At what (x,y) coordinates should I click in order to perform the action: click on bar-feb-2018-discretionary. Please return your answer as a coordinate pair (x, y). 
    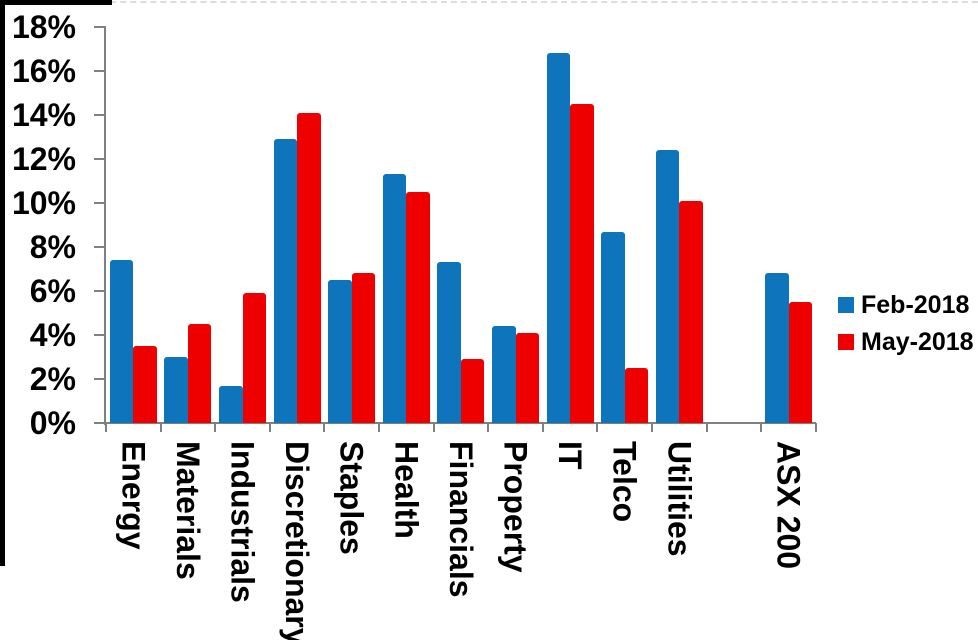
    Looking at the image, I should click on (285, 281).